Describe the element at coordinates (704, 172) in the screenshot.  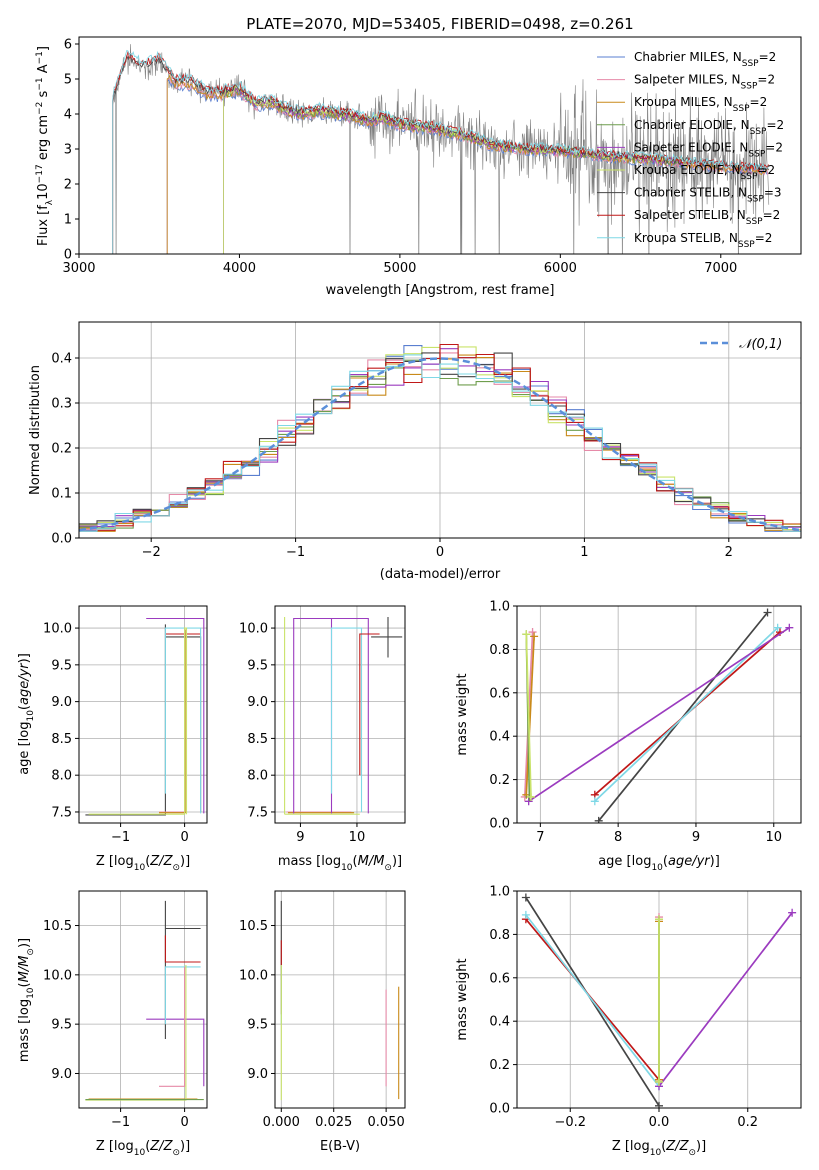
I see `legend-label: Kroupa ELODIE, NSSP=2` at that location.